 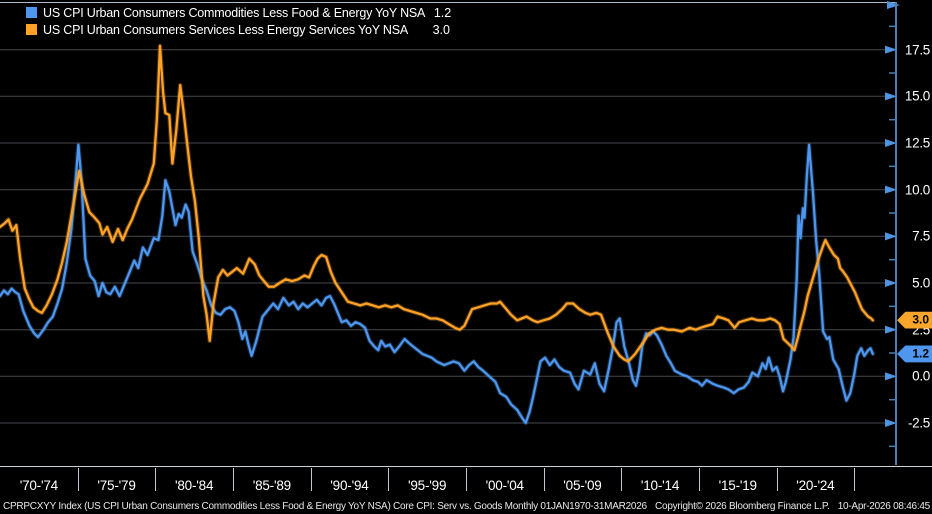 What do you see at coordinates (742, 506) in the screenshot?
I see `copyright-text: Copyright© 2026 Bloomberg Finance L.P.` at bounding box center [742, 506].